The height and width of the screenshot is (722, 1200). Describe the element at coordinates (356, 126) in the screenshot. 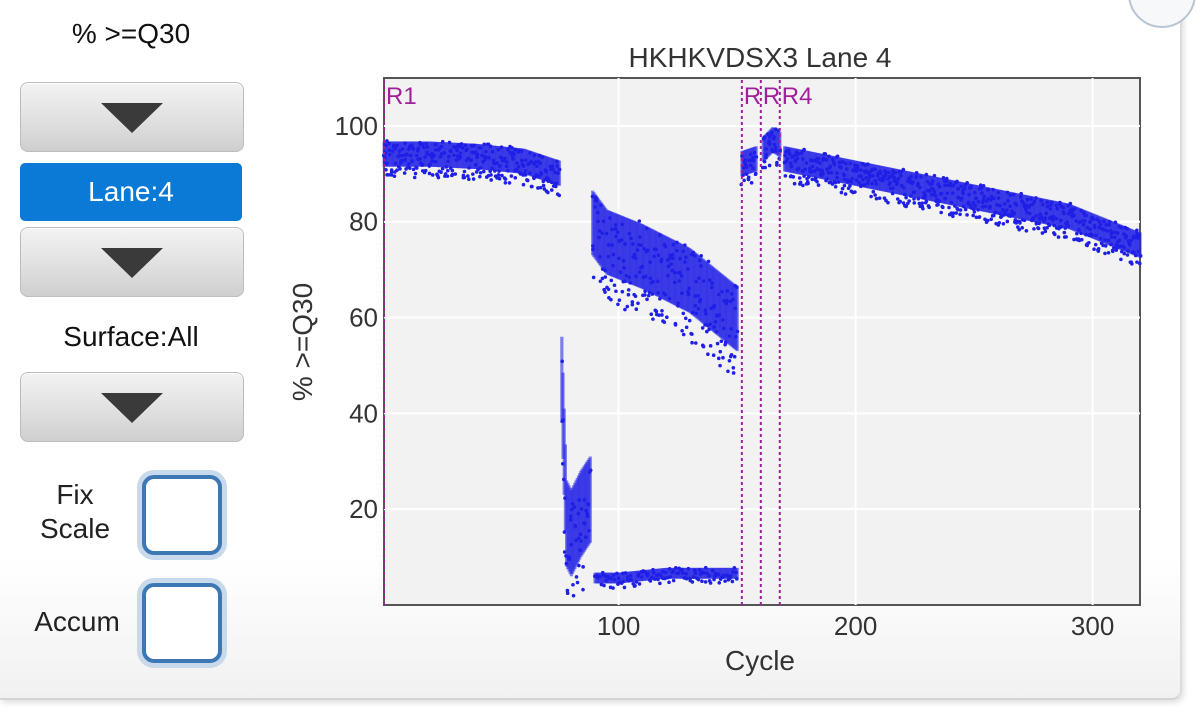

I see `y-tick-label: 100` at that location.